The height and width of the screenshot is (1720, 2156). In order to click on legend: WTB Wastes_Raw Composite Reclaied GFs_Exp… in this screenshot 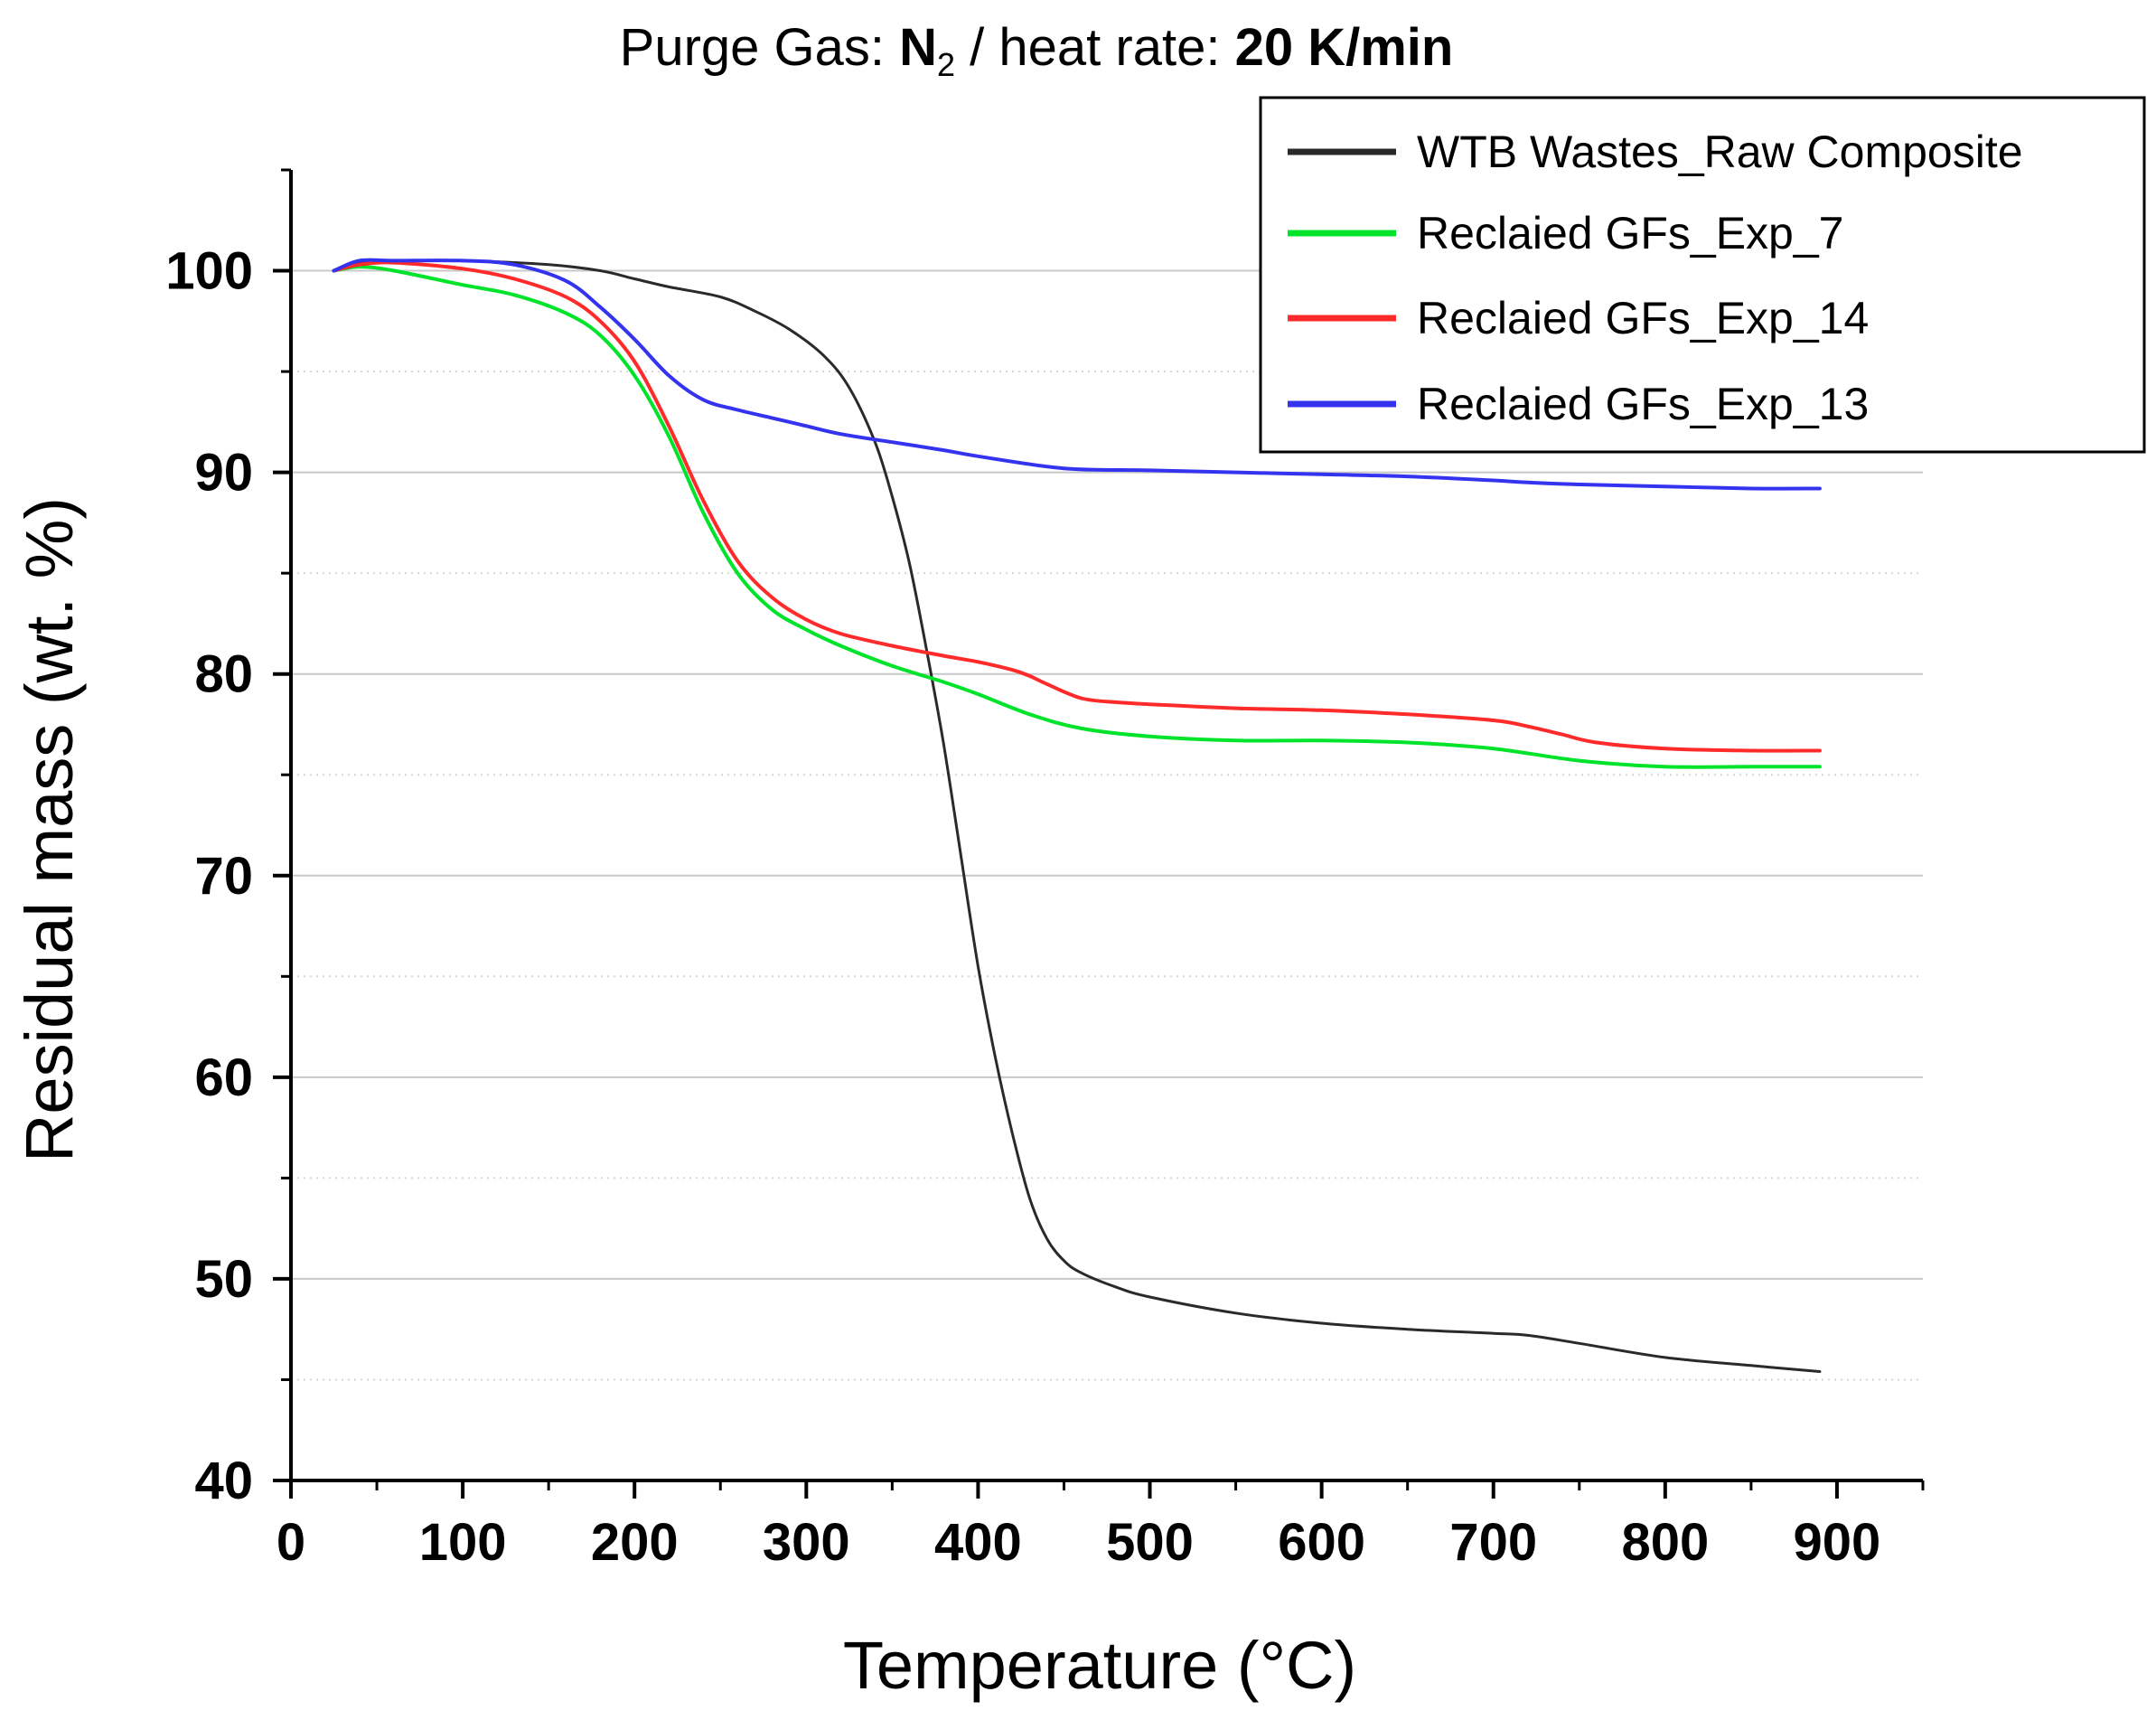, I will do `click(1702, 275)`.